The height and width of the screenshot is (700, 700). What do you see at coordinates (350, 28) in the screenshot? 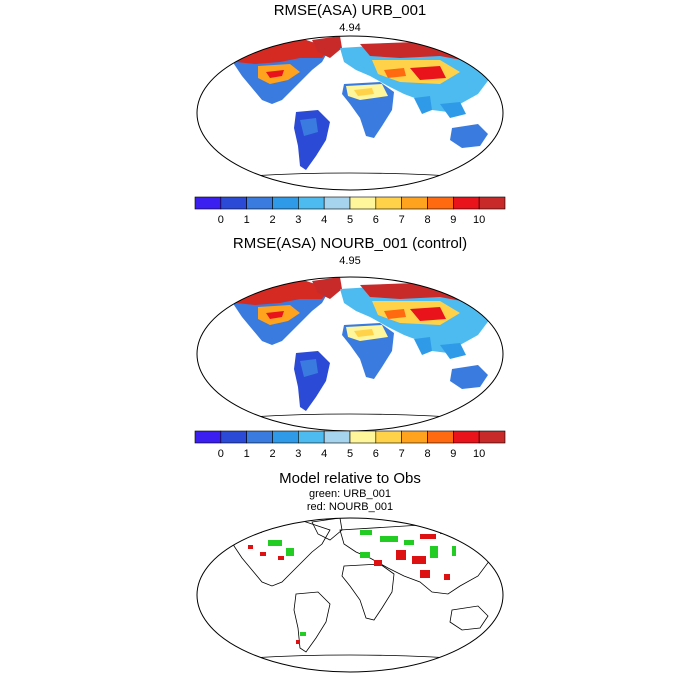
I see `panel-subtitle: 4.94` at bounding box center [350, 28].